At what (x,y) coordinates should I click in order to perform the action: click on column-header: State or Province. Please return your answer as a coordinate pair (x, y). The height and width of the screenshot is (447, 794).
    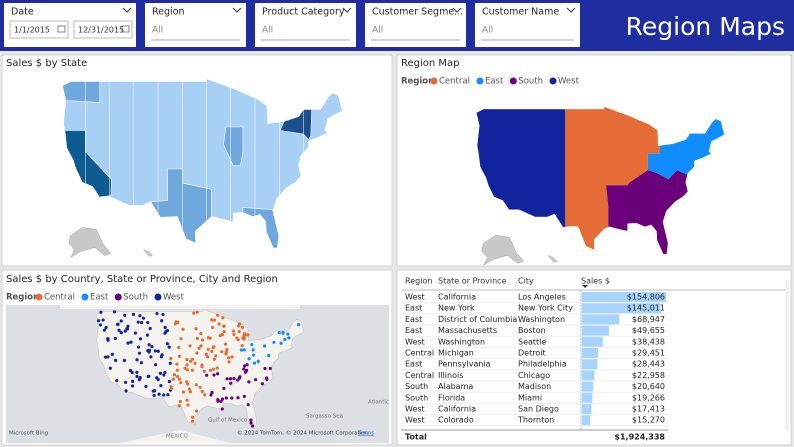
    Looking at the image, I should click on (472, 281).